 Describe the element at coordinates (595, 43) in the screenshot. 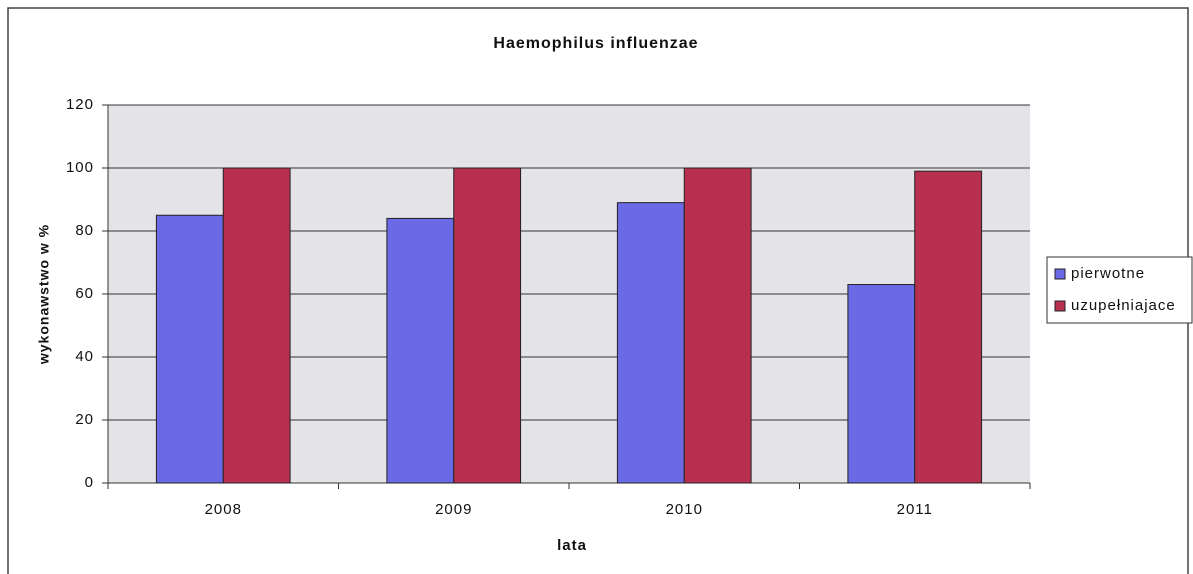

I see `chart-title: Haemophilus influenzae` at that location.